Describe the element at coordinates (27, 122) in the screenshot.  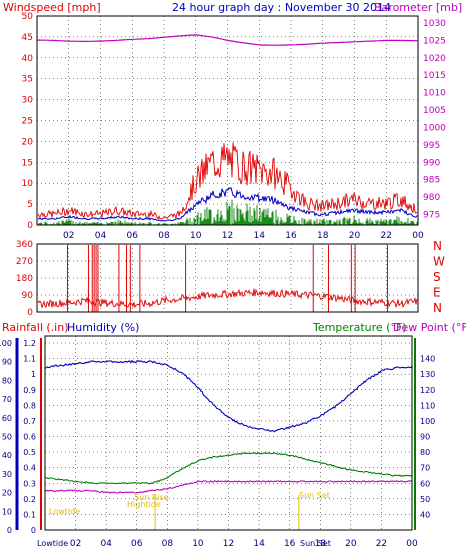
I see `y-tick-label: 25` at that location.